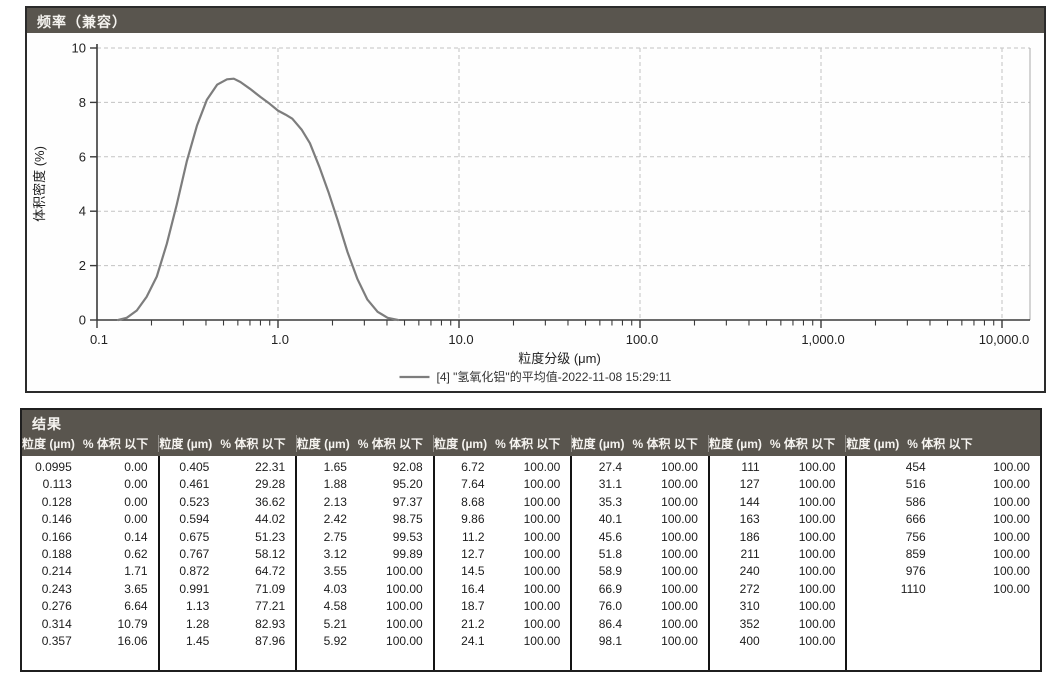 Image resolution: width=1060 pixels, height=690 pixels. What do you see at coordinates (407, 519) in the screenshot?
I see `pct-cell: 98.75` at bounding box center [407, 519].